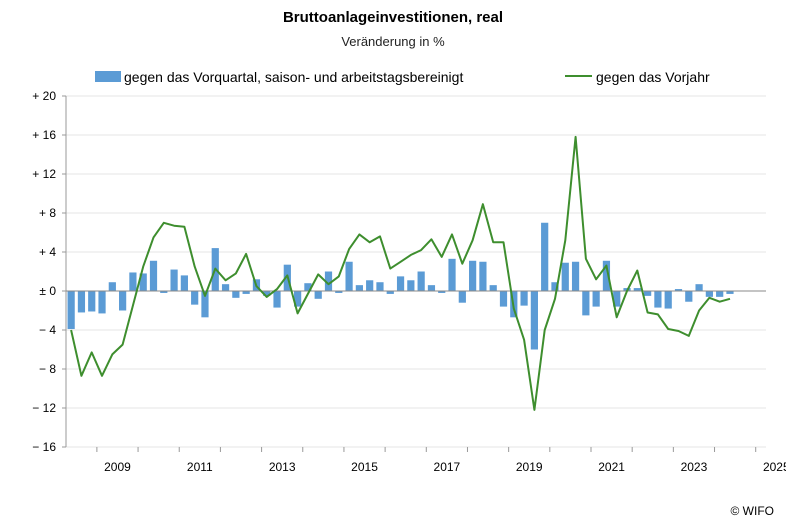 The width and height of the screenshot is (786, 522). What do you see at coordinates (200, 467) in the screenshot?
I see `x-tick-label: 2011` at bounding box center [200, 467].